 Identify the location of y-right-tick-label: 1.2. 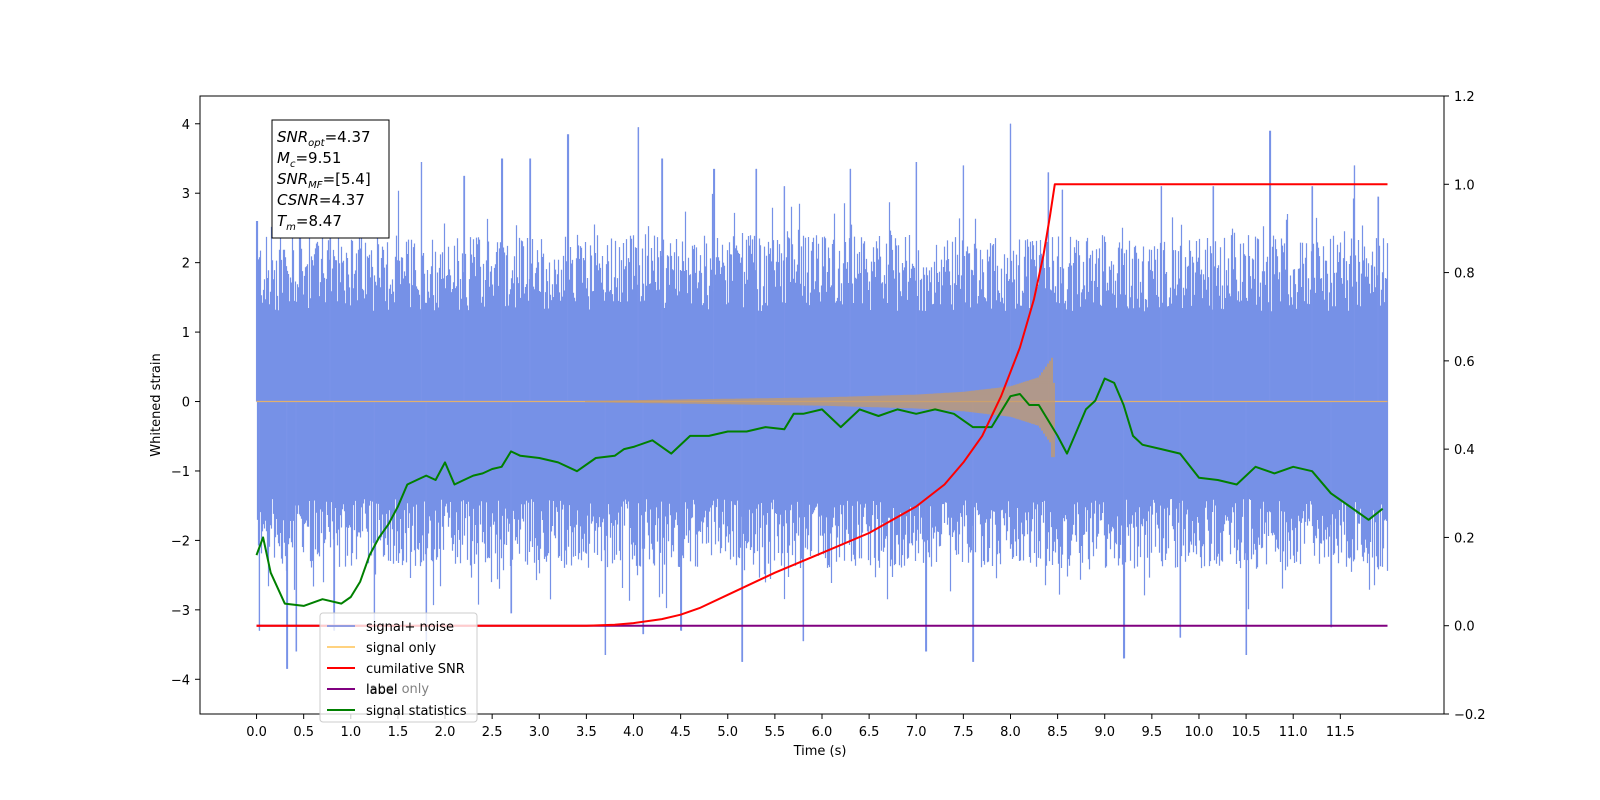
(1464, 97).